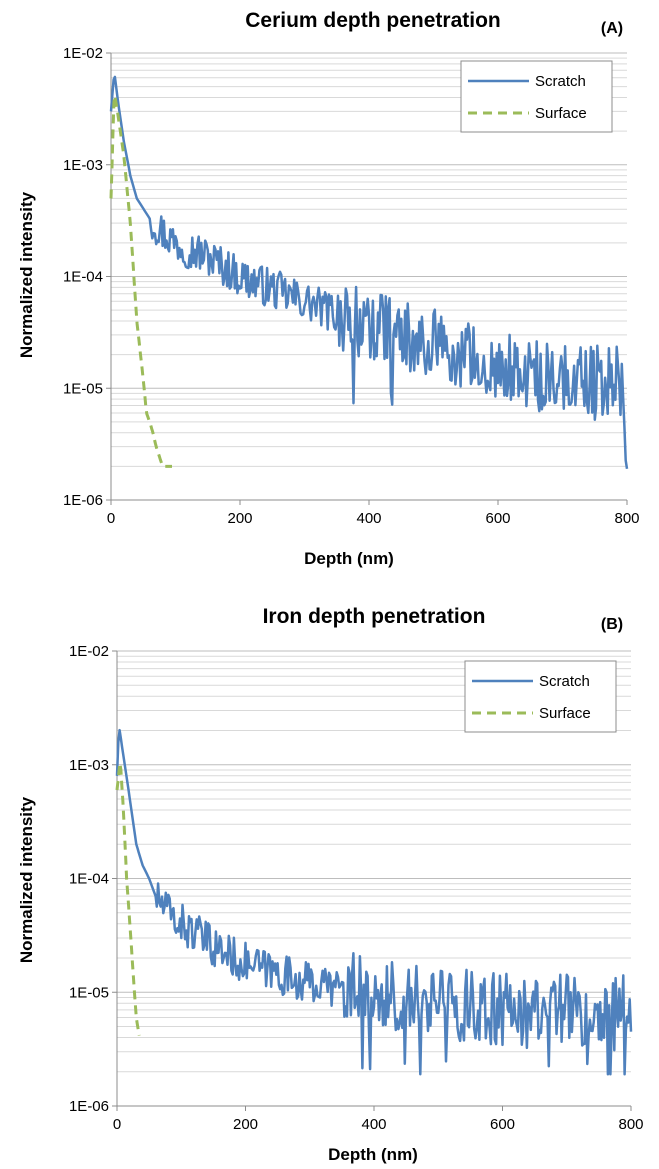  What do you see at coordinates (612, 624) in the screenshot?
I see `panel-tag: (B)` at bounding box center [612, 624].